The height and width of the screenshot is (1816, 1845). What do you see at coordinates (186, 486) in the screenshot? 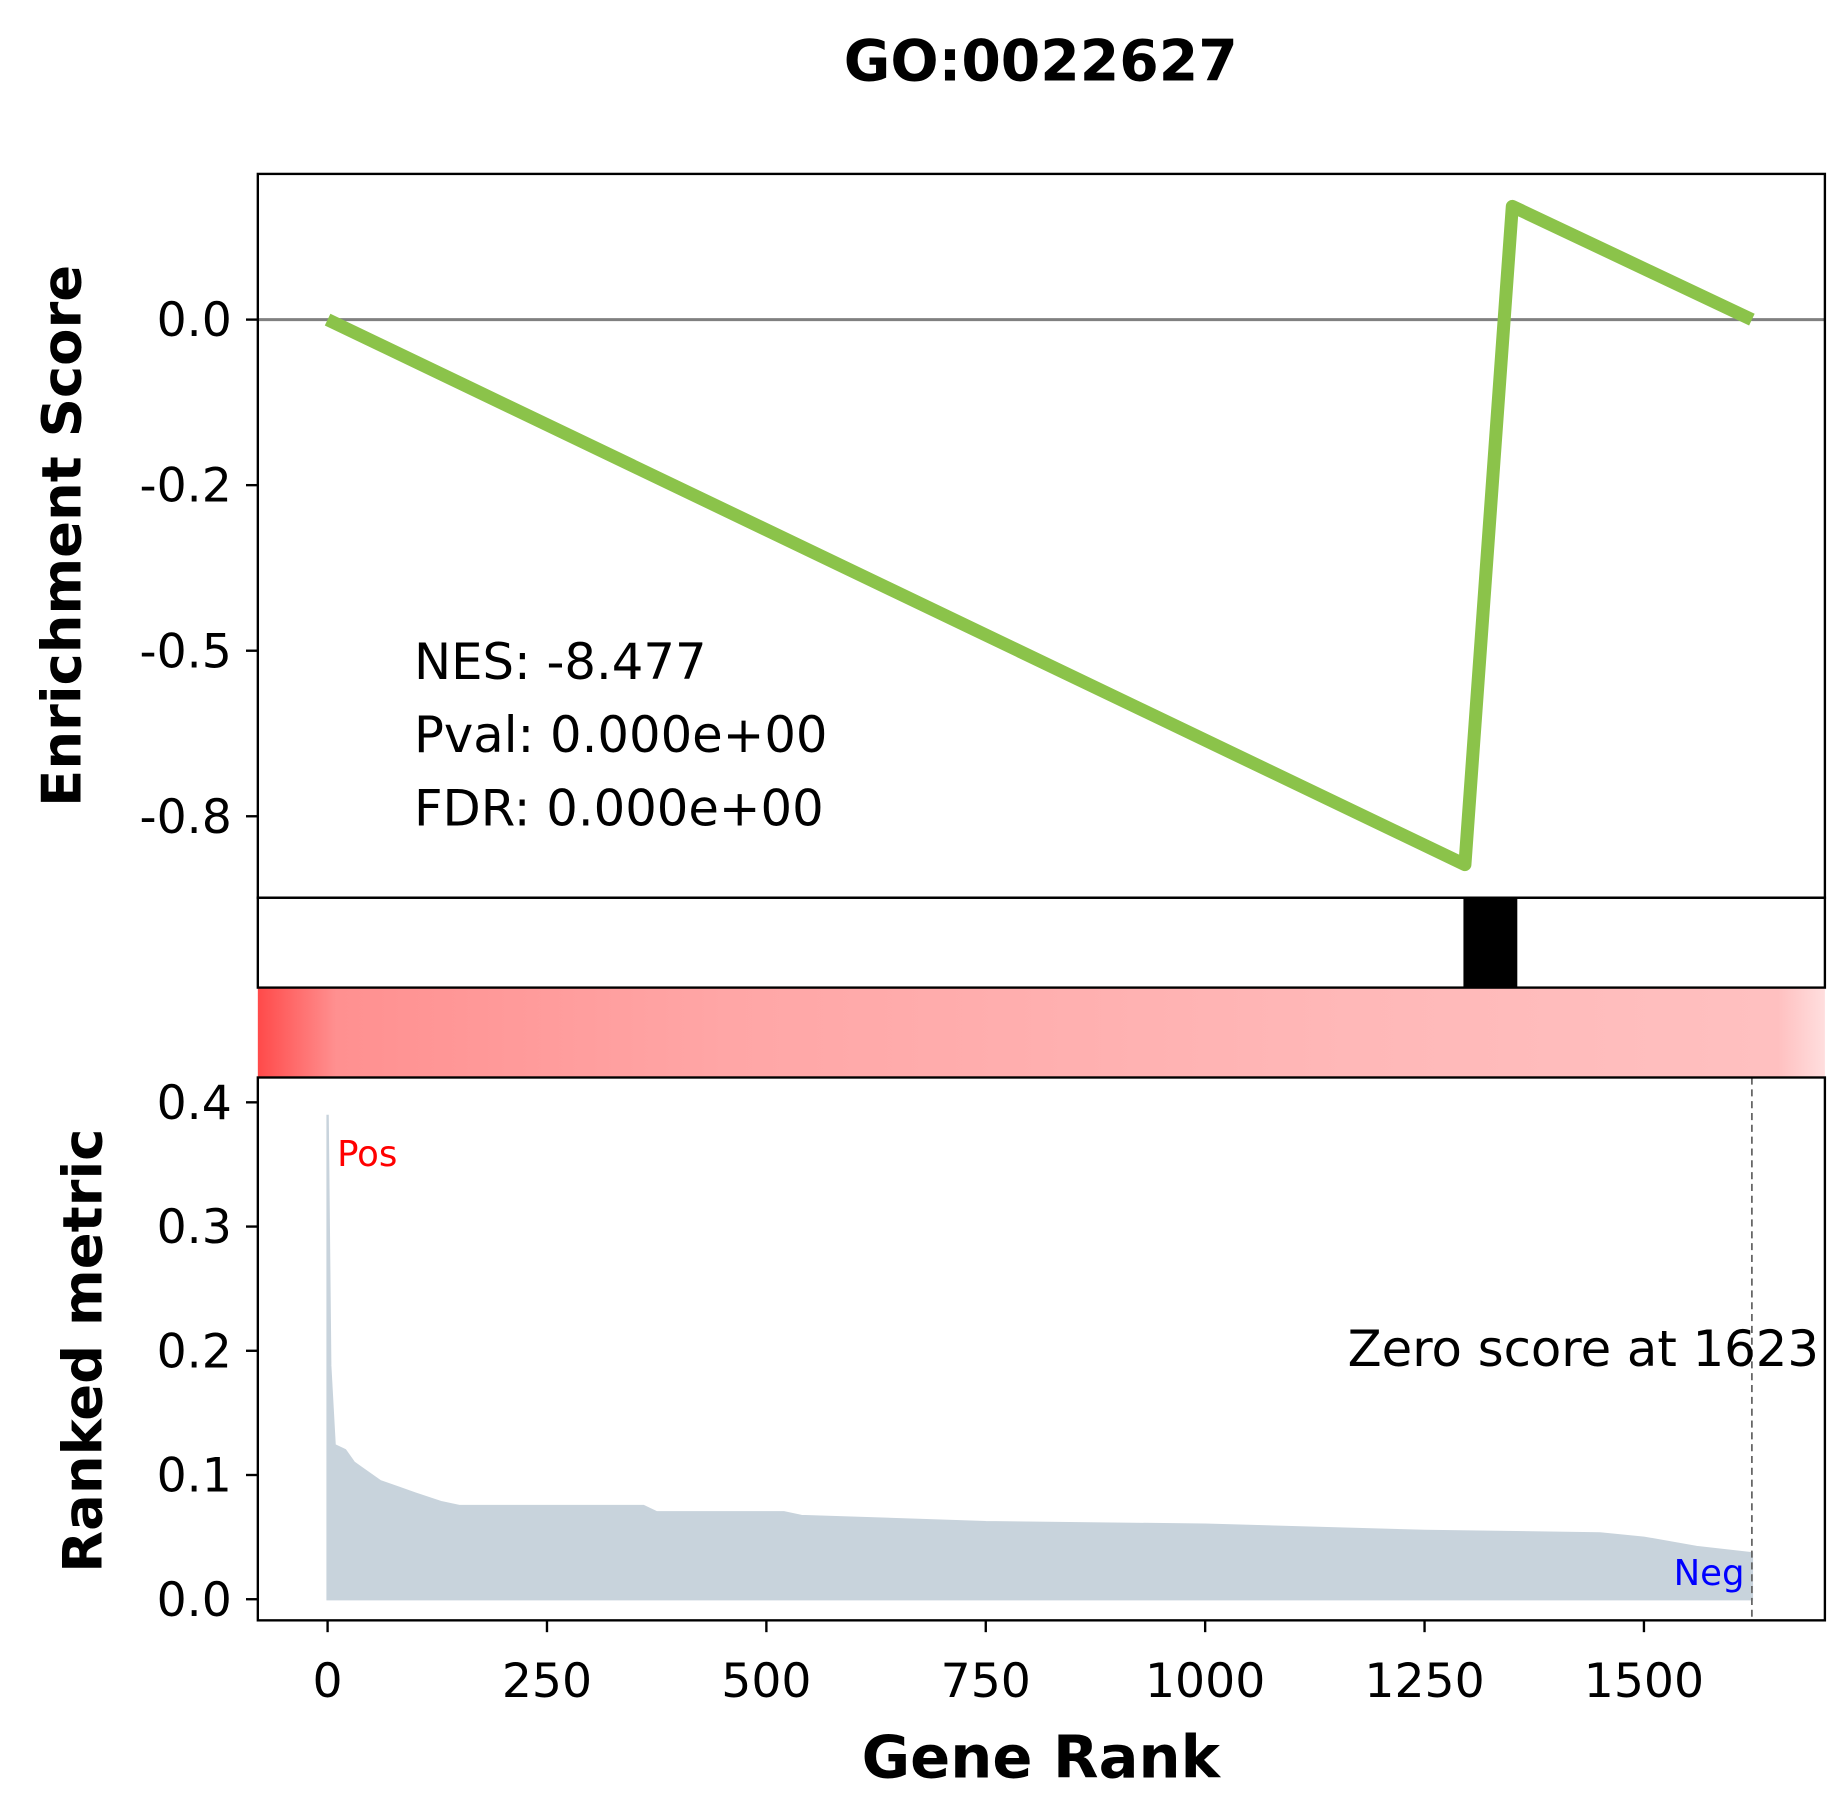
I see `y-tick-label: -0.2` at bounding box center [186, 486].